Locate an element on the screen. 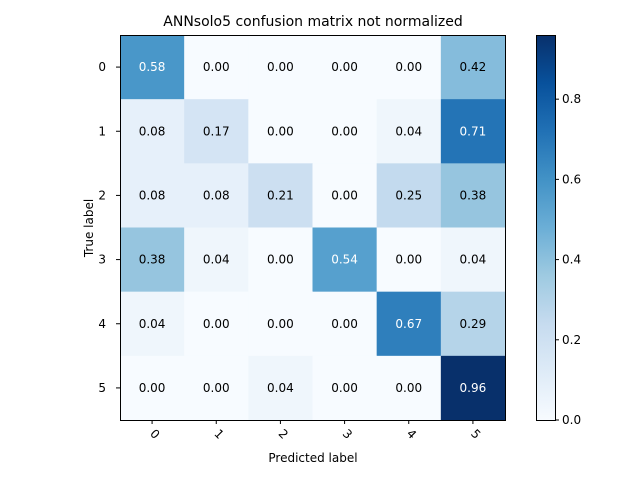 This screenshot has height=480, width=640. cell-value-label: 0.29 is located at coordinates (473, 324).